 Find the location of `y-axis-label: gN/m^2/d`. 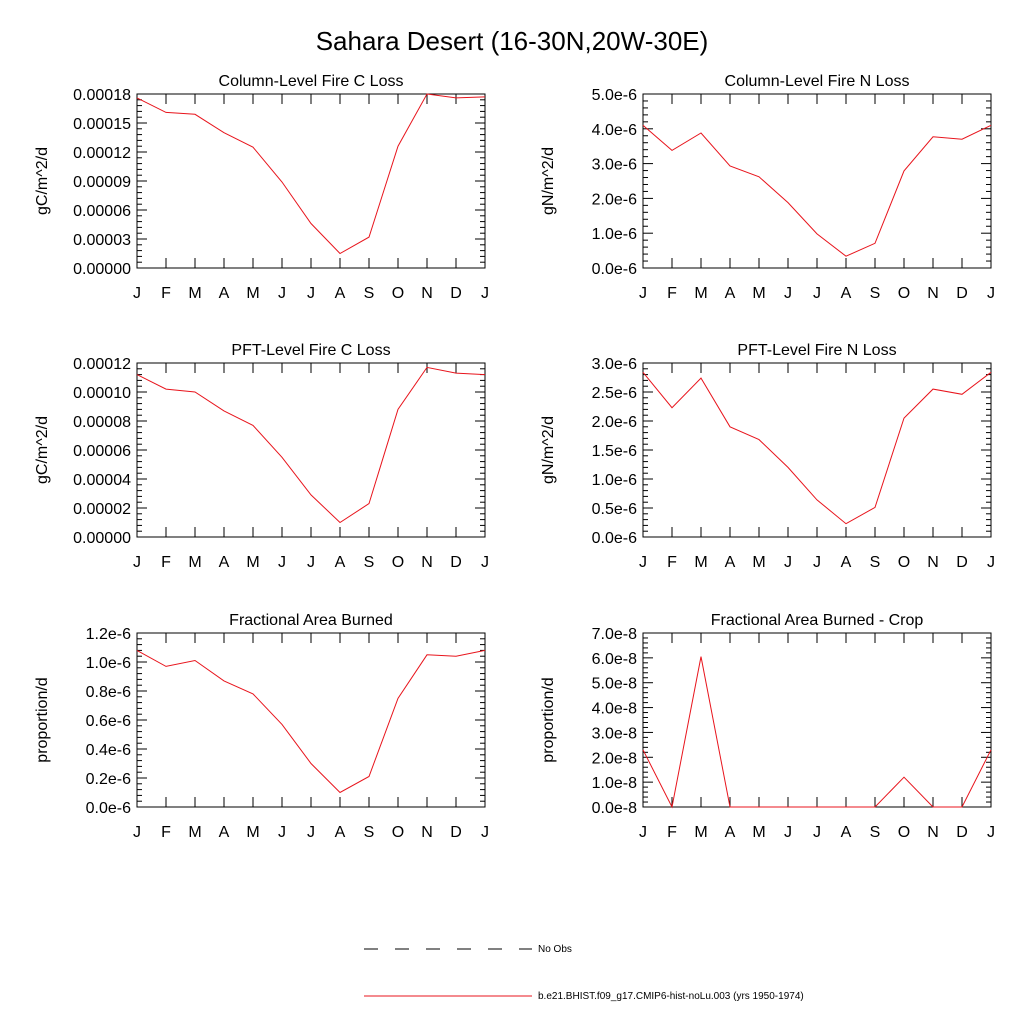

y-axis-label: gN/m^2/d is located at coordinates (548, 181).